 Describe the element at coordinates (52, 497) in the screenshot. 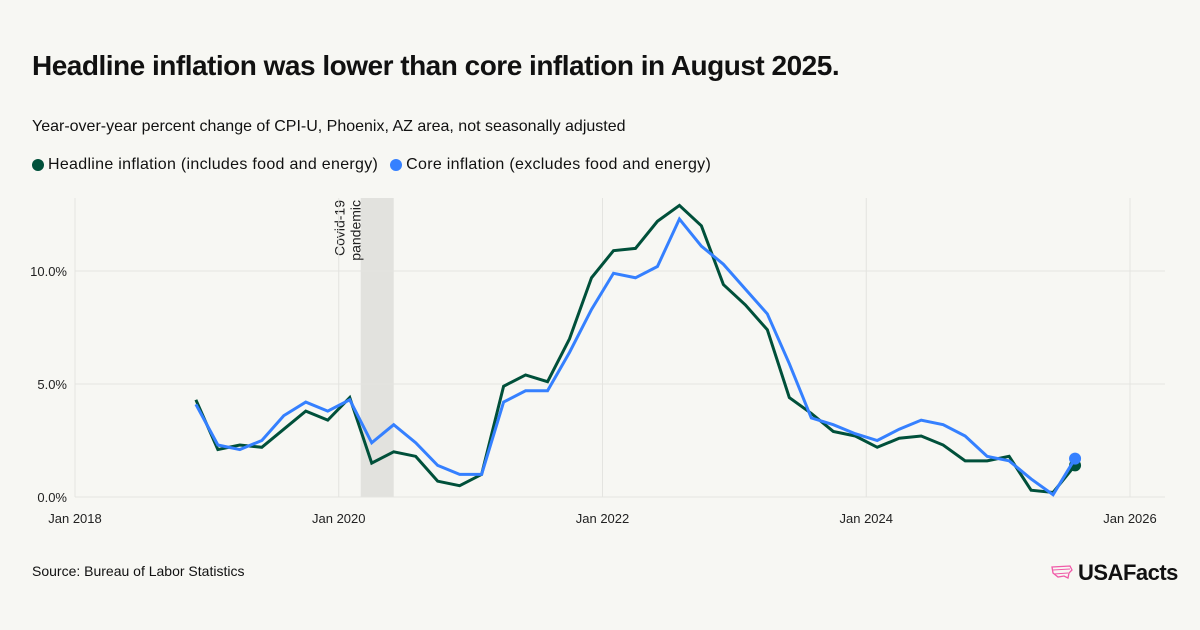

I see `y-tick-label: 0.0%` at that location.